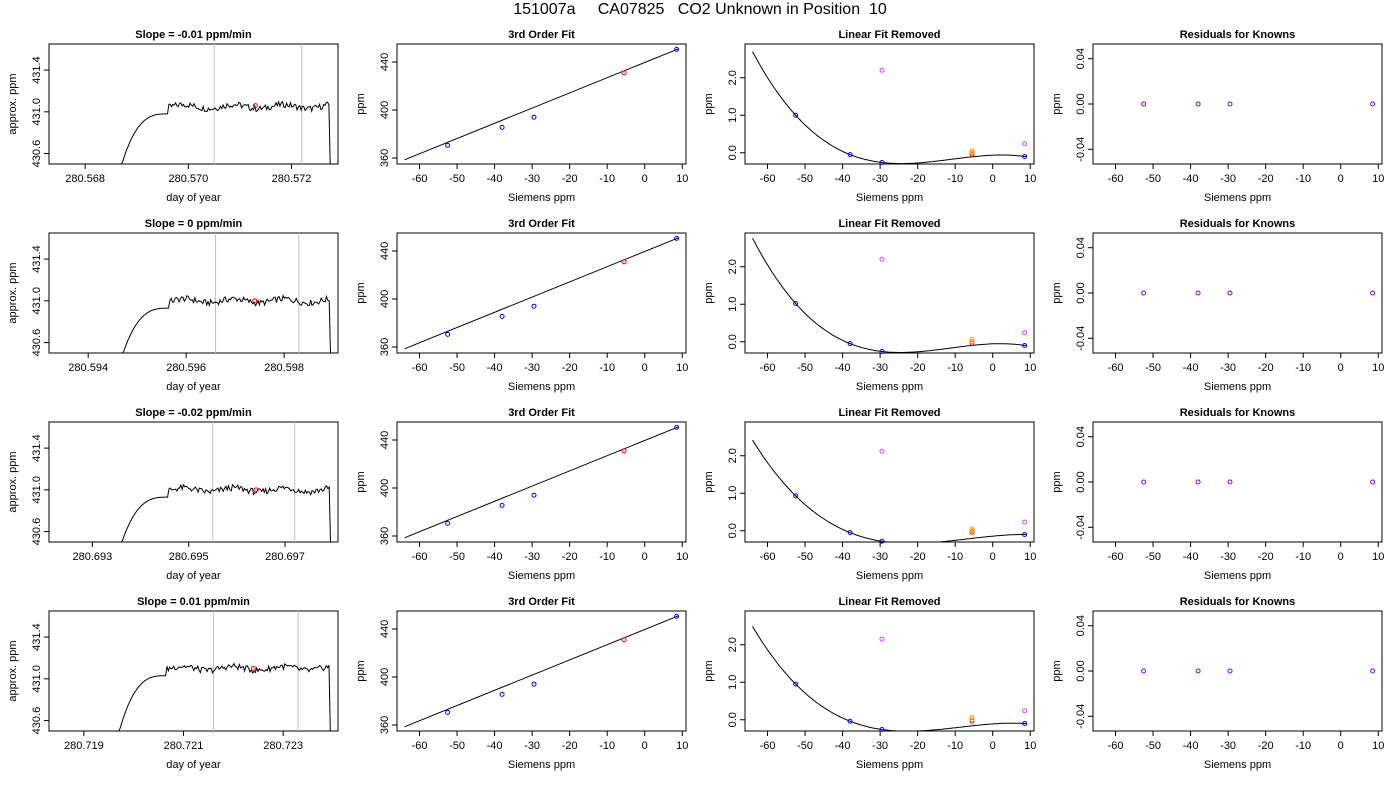 The height and width of the screenshot is (800, 1400). Describe the element at coordinates (188, 179) in the screenshot. I see `x-tick-label: 280.570` at that location.